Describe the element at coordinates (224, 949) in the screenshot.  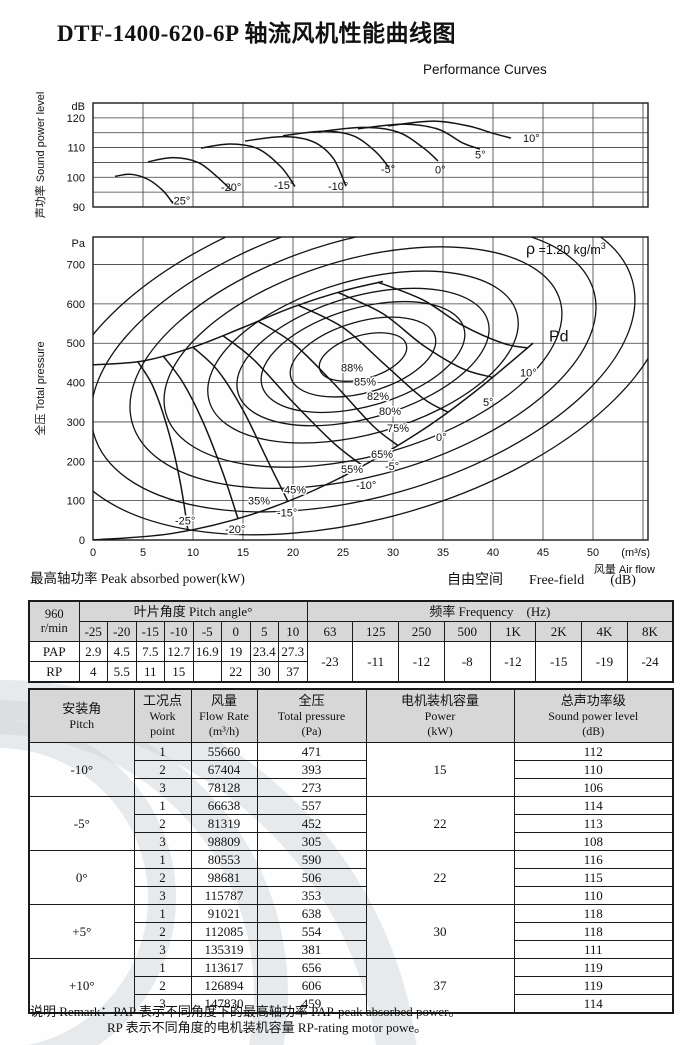
I see `flow-rate-cell: 135319` at that location.